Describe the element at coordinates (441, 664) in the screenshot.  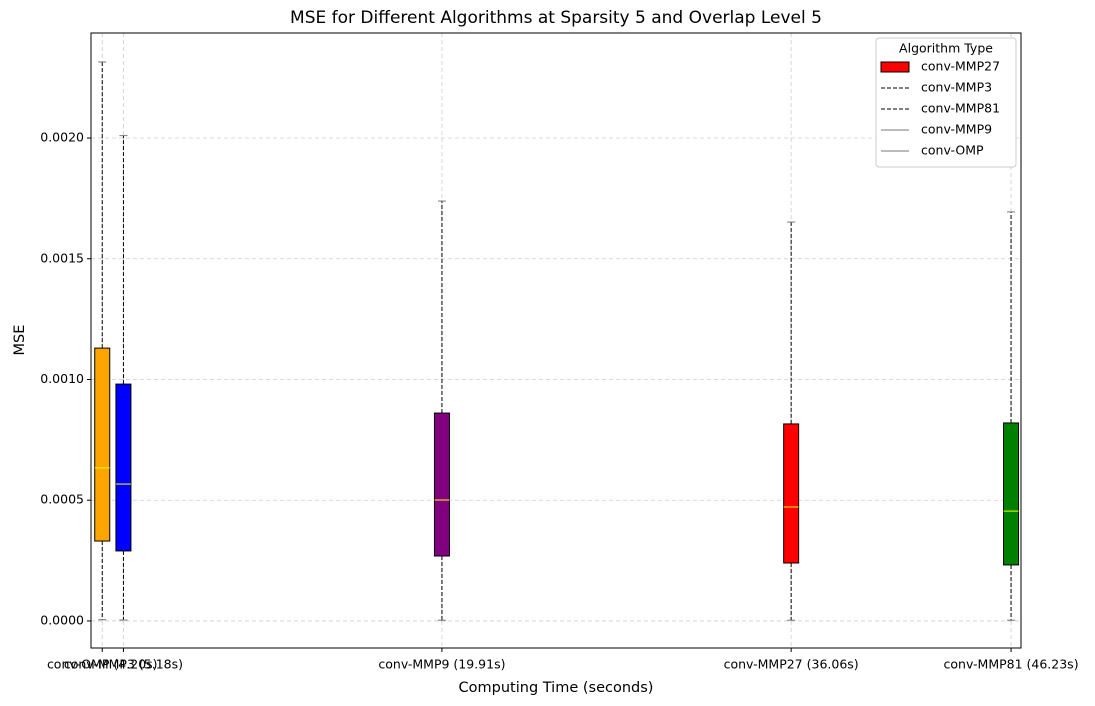
I see `x-tick-label: conv-MMP9 (19.91s)` at that location.